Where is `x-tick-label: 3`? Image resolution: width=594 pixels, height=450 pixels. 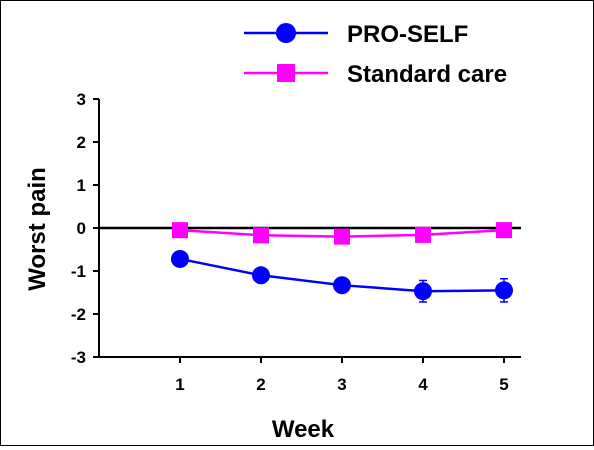 x-tick-label: 3 is located at coordinates (341, 384).